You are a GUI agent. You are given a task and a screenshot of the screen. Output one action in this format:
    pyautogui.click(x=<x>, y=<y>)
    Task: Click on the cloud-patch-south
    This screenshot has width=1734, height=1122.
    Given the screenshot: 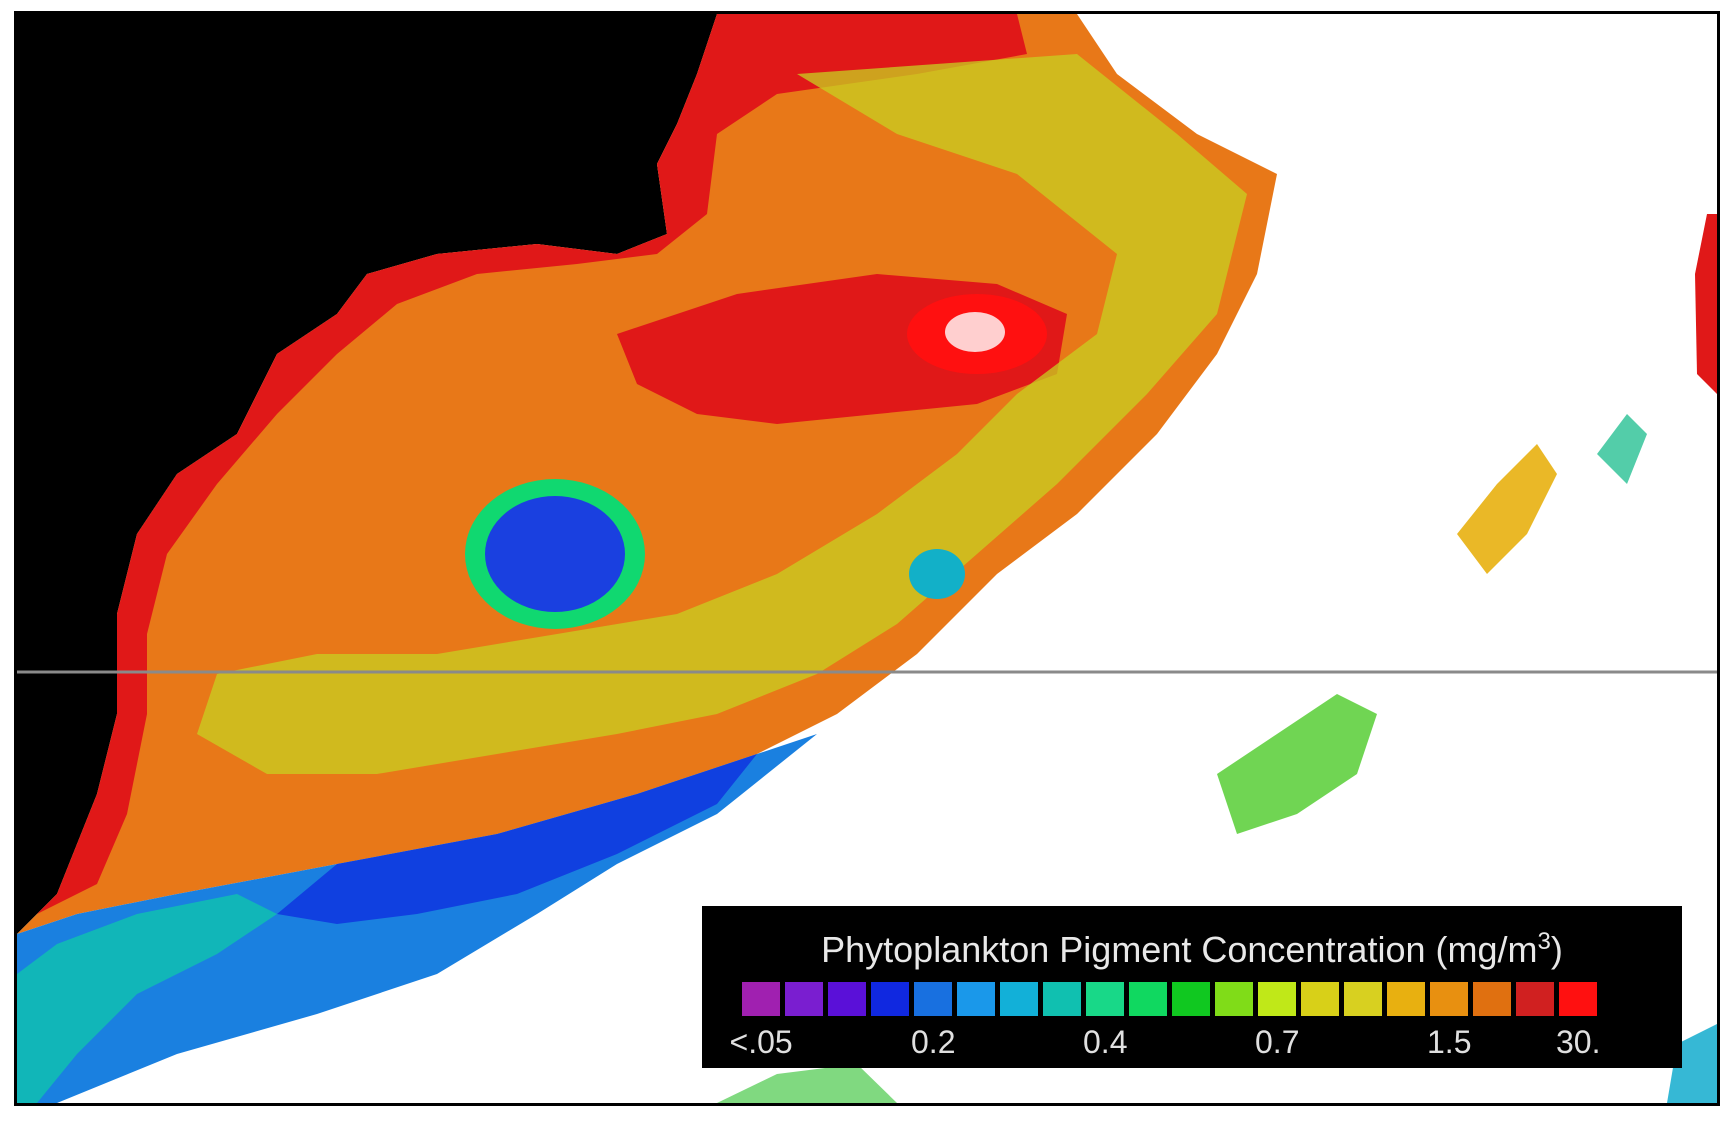 What is the action you would take?
    pyautogui.click(x=327, y=1063)
    